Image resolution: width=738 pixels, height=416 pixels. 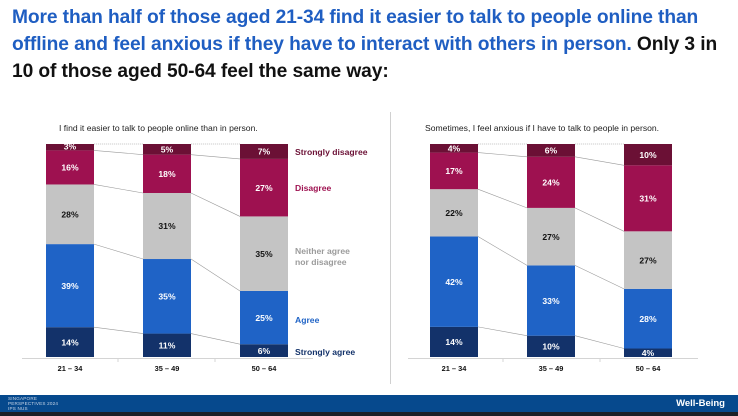 I want to click on logo-line-2: PERSPECTIVES 2024, so click(x=33, y=403).